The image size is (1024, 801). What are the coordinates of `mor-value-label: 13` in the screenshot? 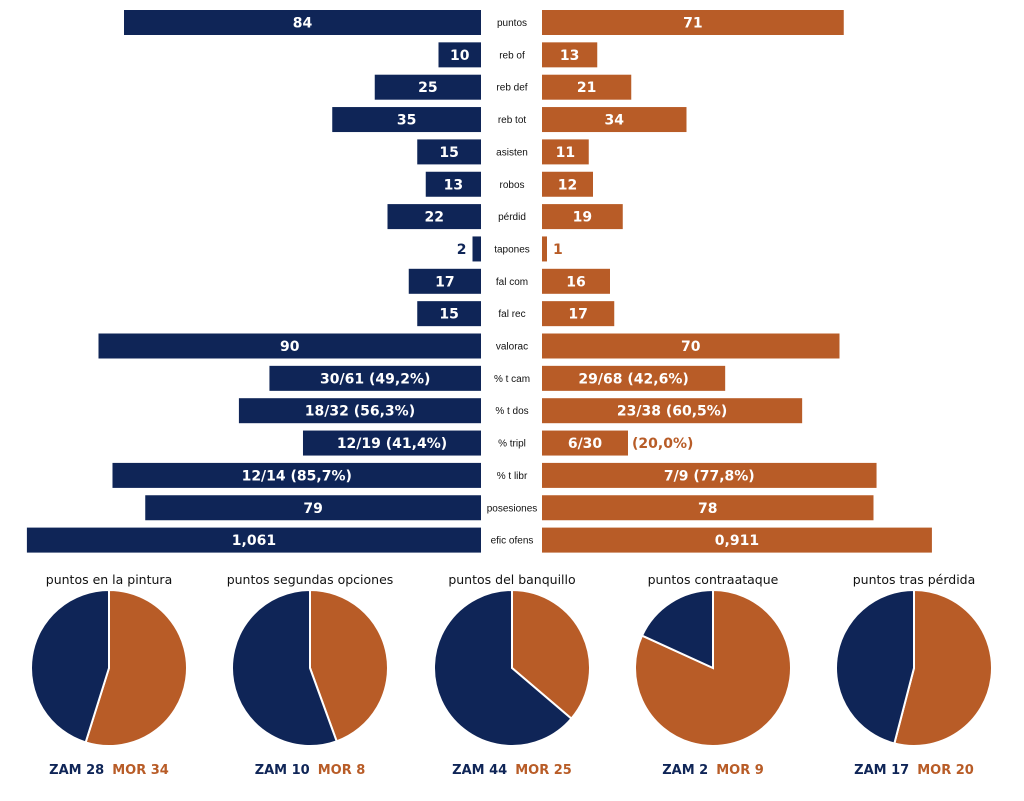 It's located at (569, 56).